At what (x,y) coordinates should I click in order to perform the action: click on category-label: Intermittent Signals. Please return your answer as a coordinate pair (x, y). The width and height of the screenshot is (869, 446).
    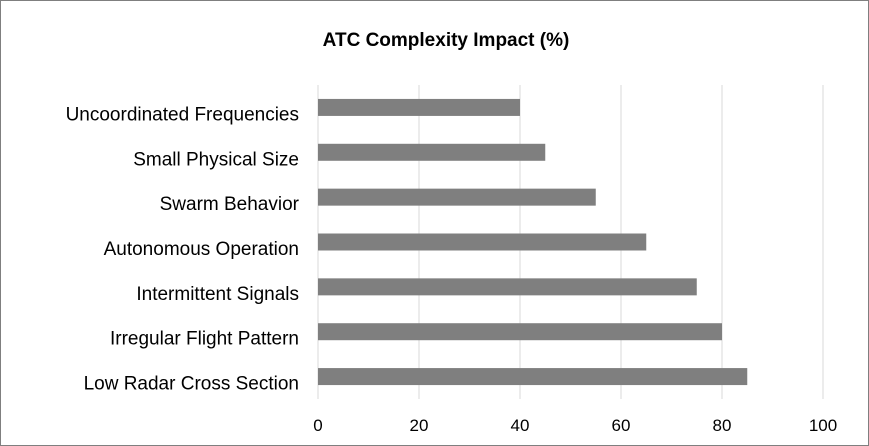
    Looking at the image, I should click on (217, 294).